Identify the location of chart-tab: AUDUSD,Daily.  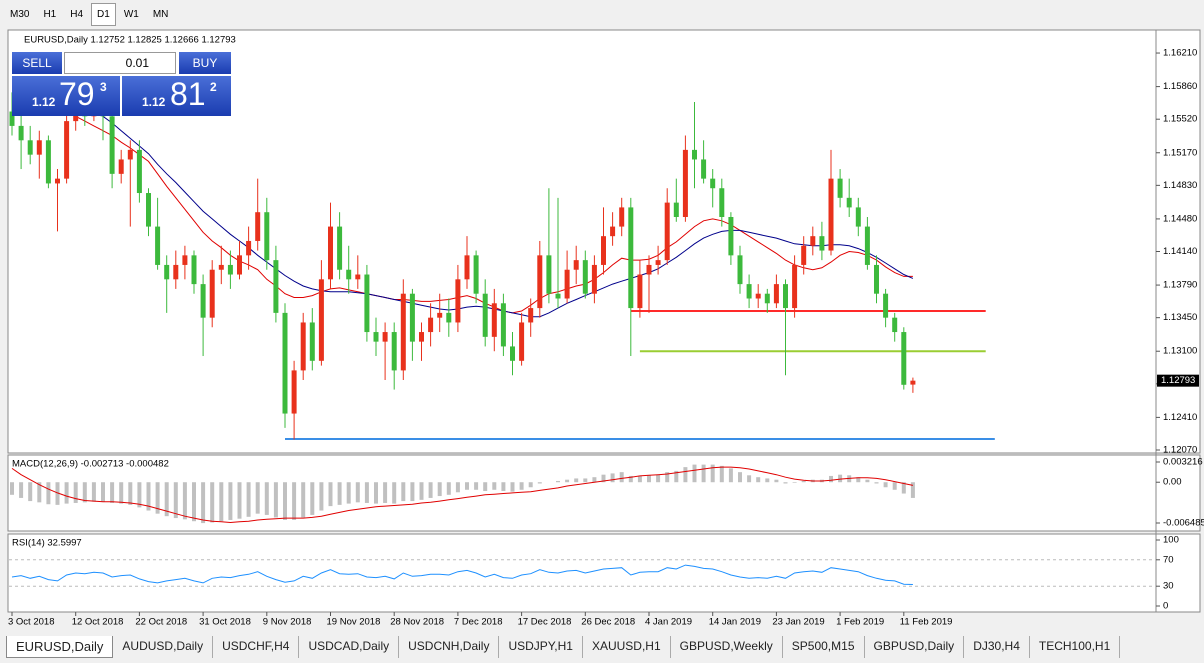
(163, 647).